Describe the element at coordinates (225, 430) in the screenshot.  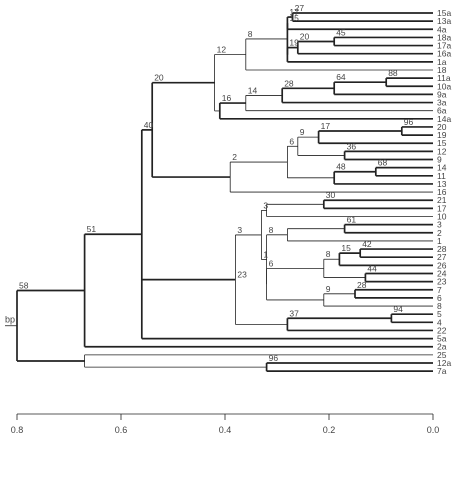
I see `axis-tick-label: 0.4` at that location.